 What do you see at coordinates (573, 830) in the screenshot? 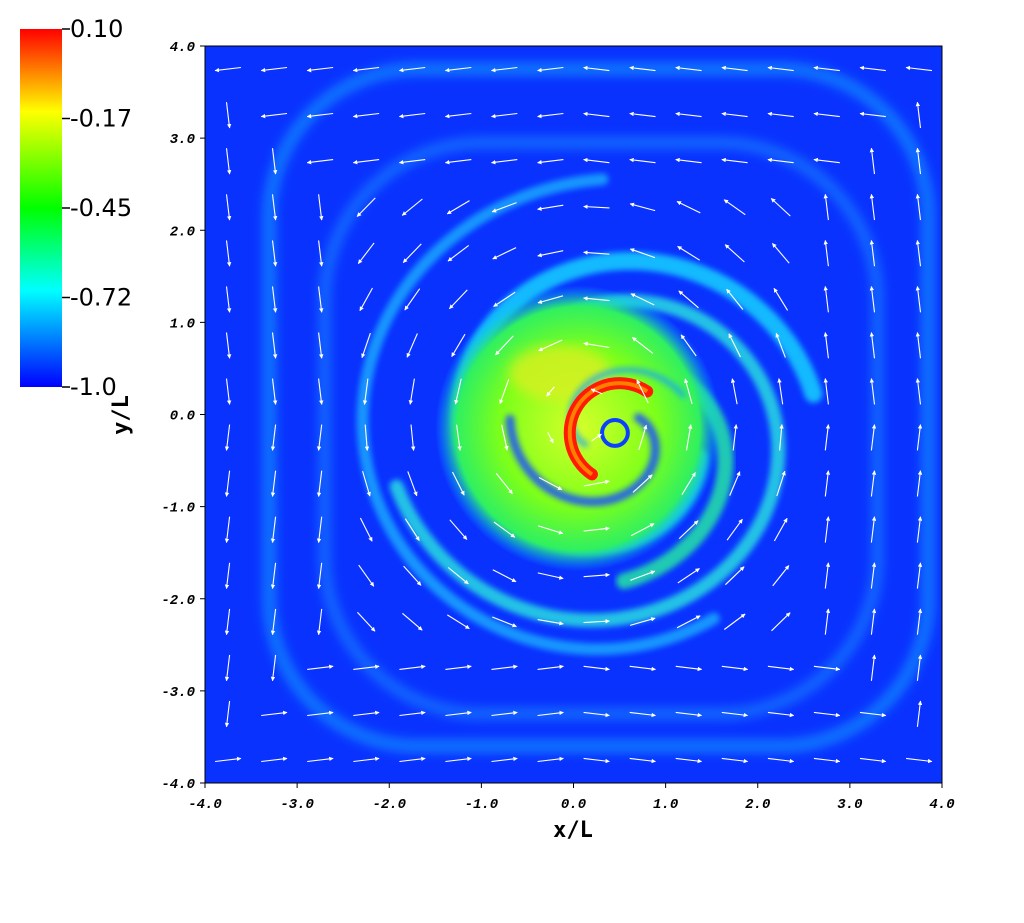
I see `x-axis-label: x/L` at bounding box center [573, 830].